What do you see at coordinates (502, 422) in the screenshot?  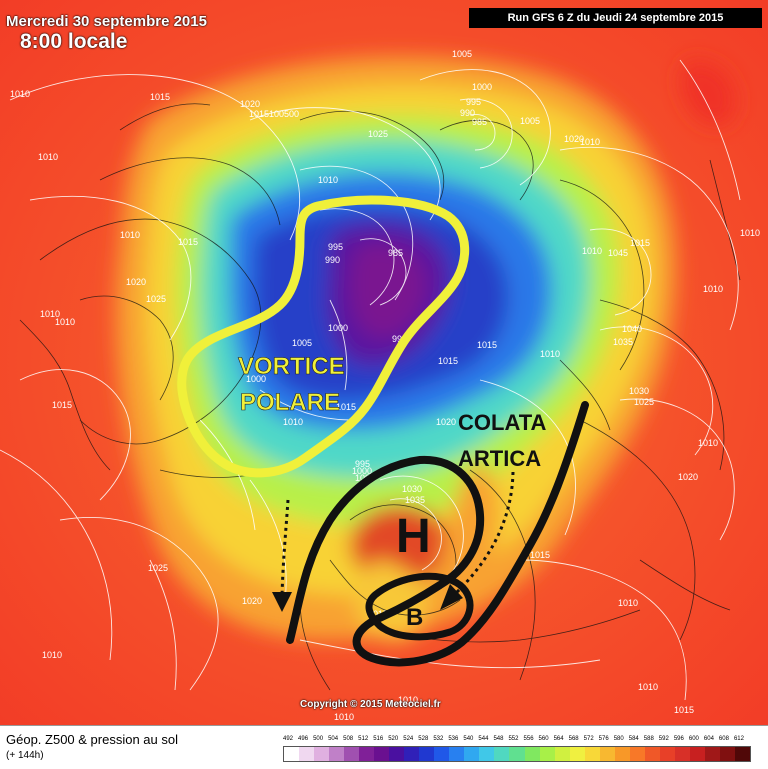 I see `colata-label-line1: COLATA` at bounding box center [502, 422].